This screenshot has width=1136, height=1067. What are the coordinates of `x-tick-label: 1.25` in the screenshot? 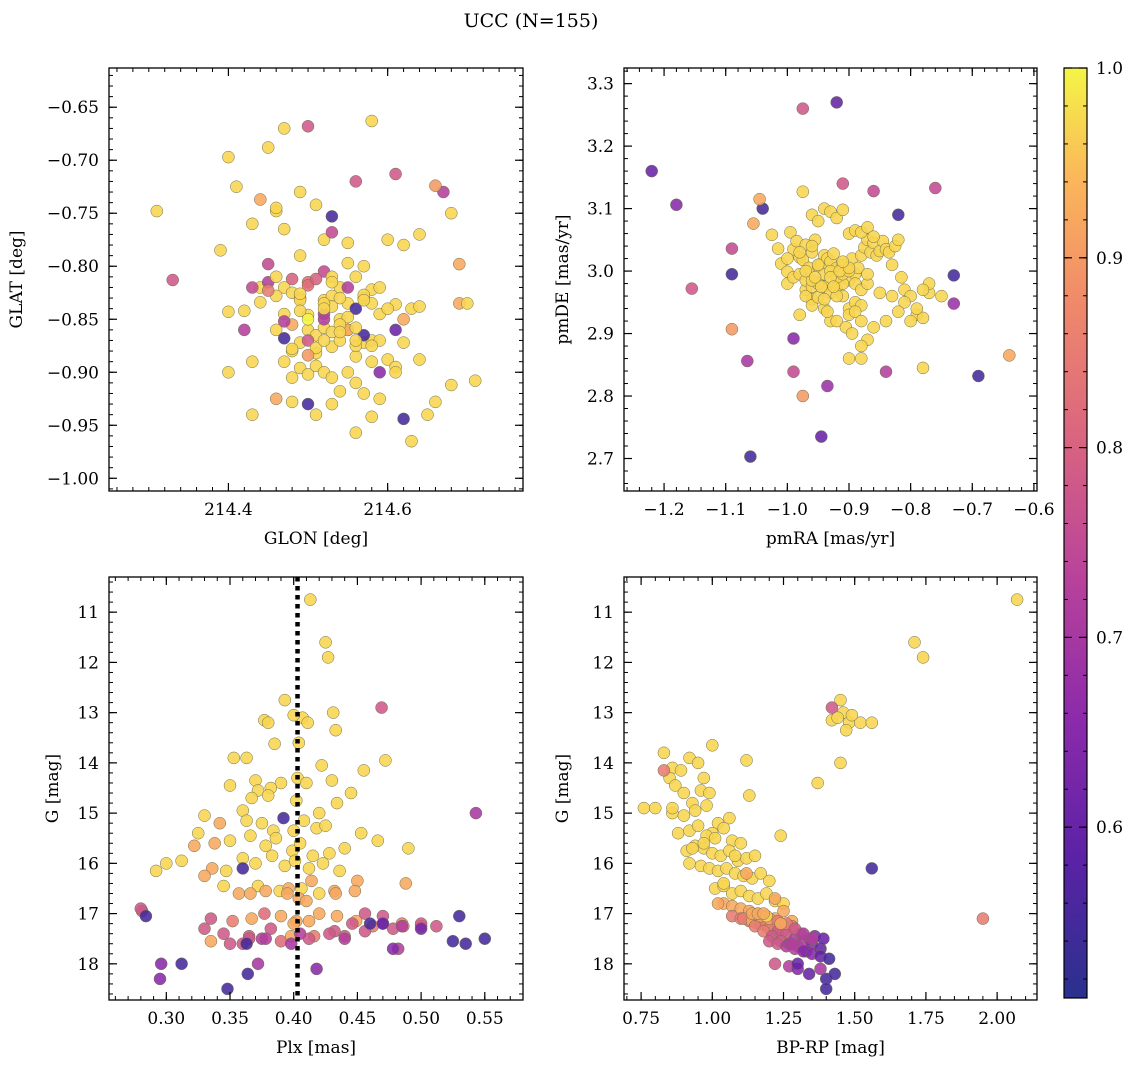 It's located at (784, 1019).